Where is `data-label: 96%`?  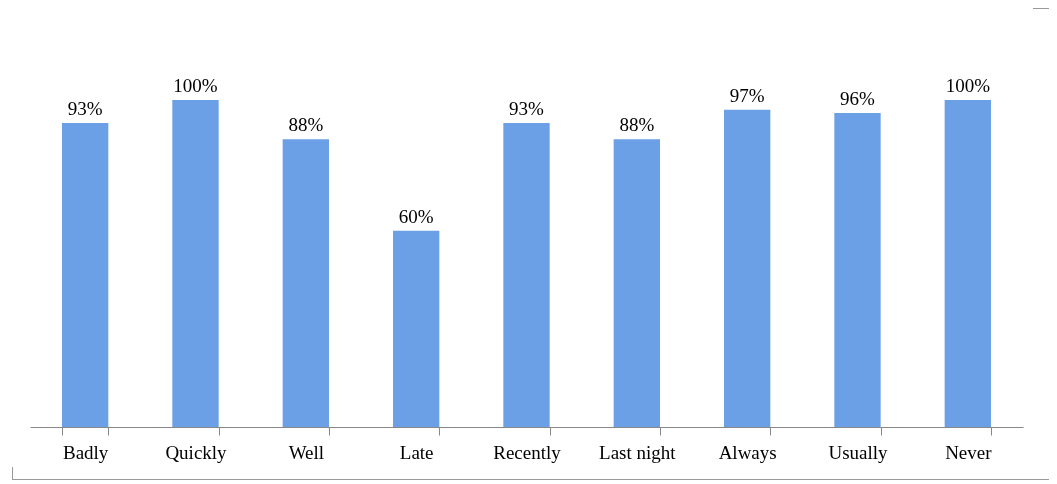 data-label: 96% is located at coordinates (858, 99).